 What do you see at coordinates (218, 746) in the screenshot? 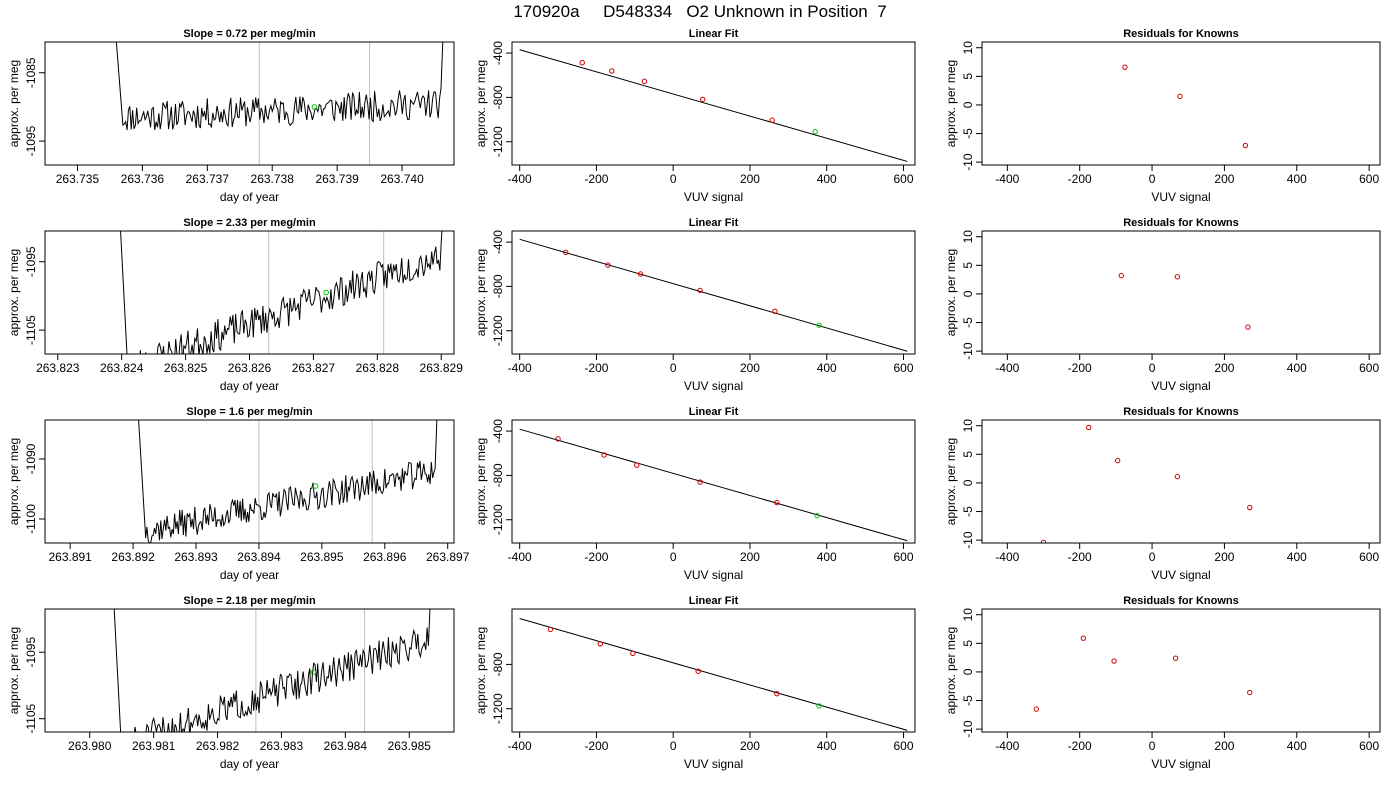
I see `x-tick-label: 263.982` at bounding box center [218, 746].